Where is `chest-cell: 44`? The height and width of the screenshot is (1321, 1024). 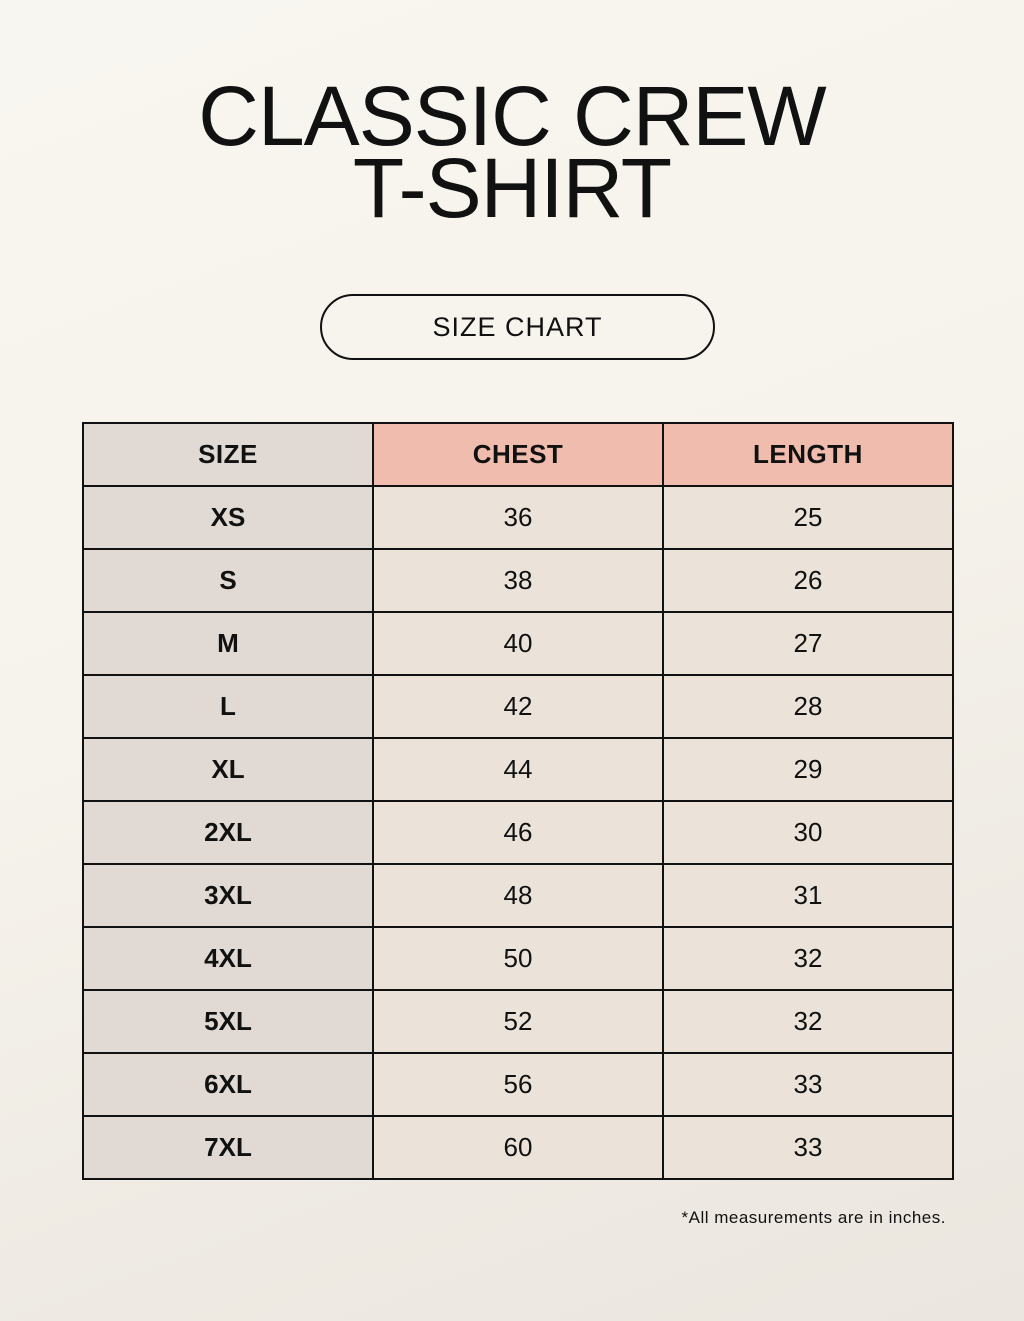 chest-cell: 44 is located at coordinates (518, 769).